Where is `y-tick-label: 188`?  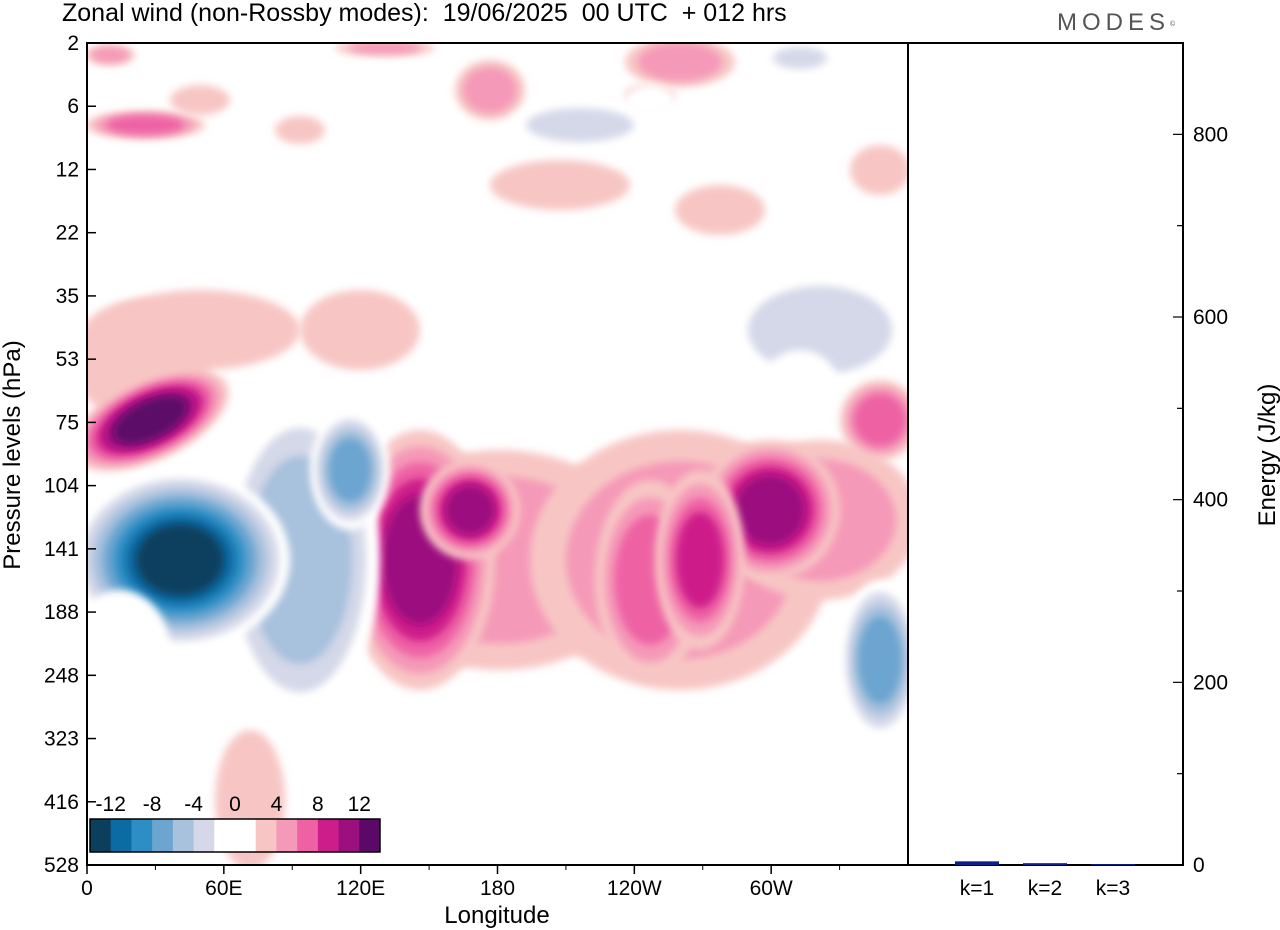 y-tick-label: 188 is located at coordinates (61, 612).